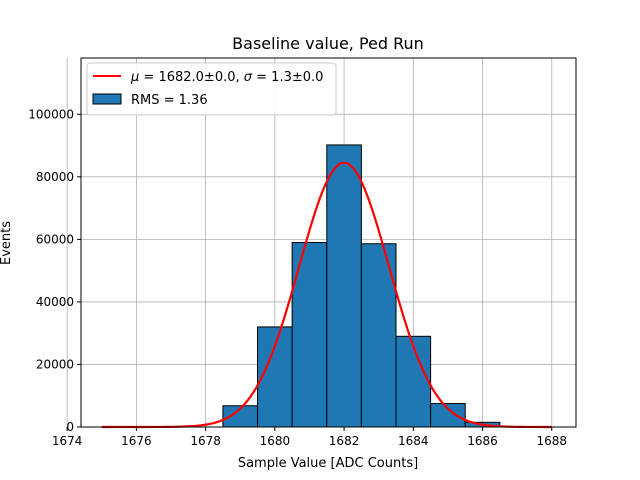  Describe the element at coordinates (7, 243) in the screenshot. I see `y-axis-label: Events` at that location.